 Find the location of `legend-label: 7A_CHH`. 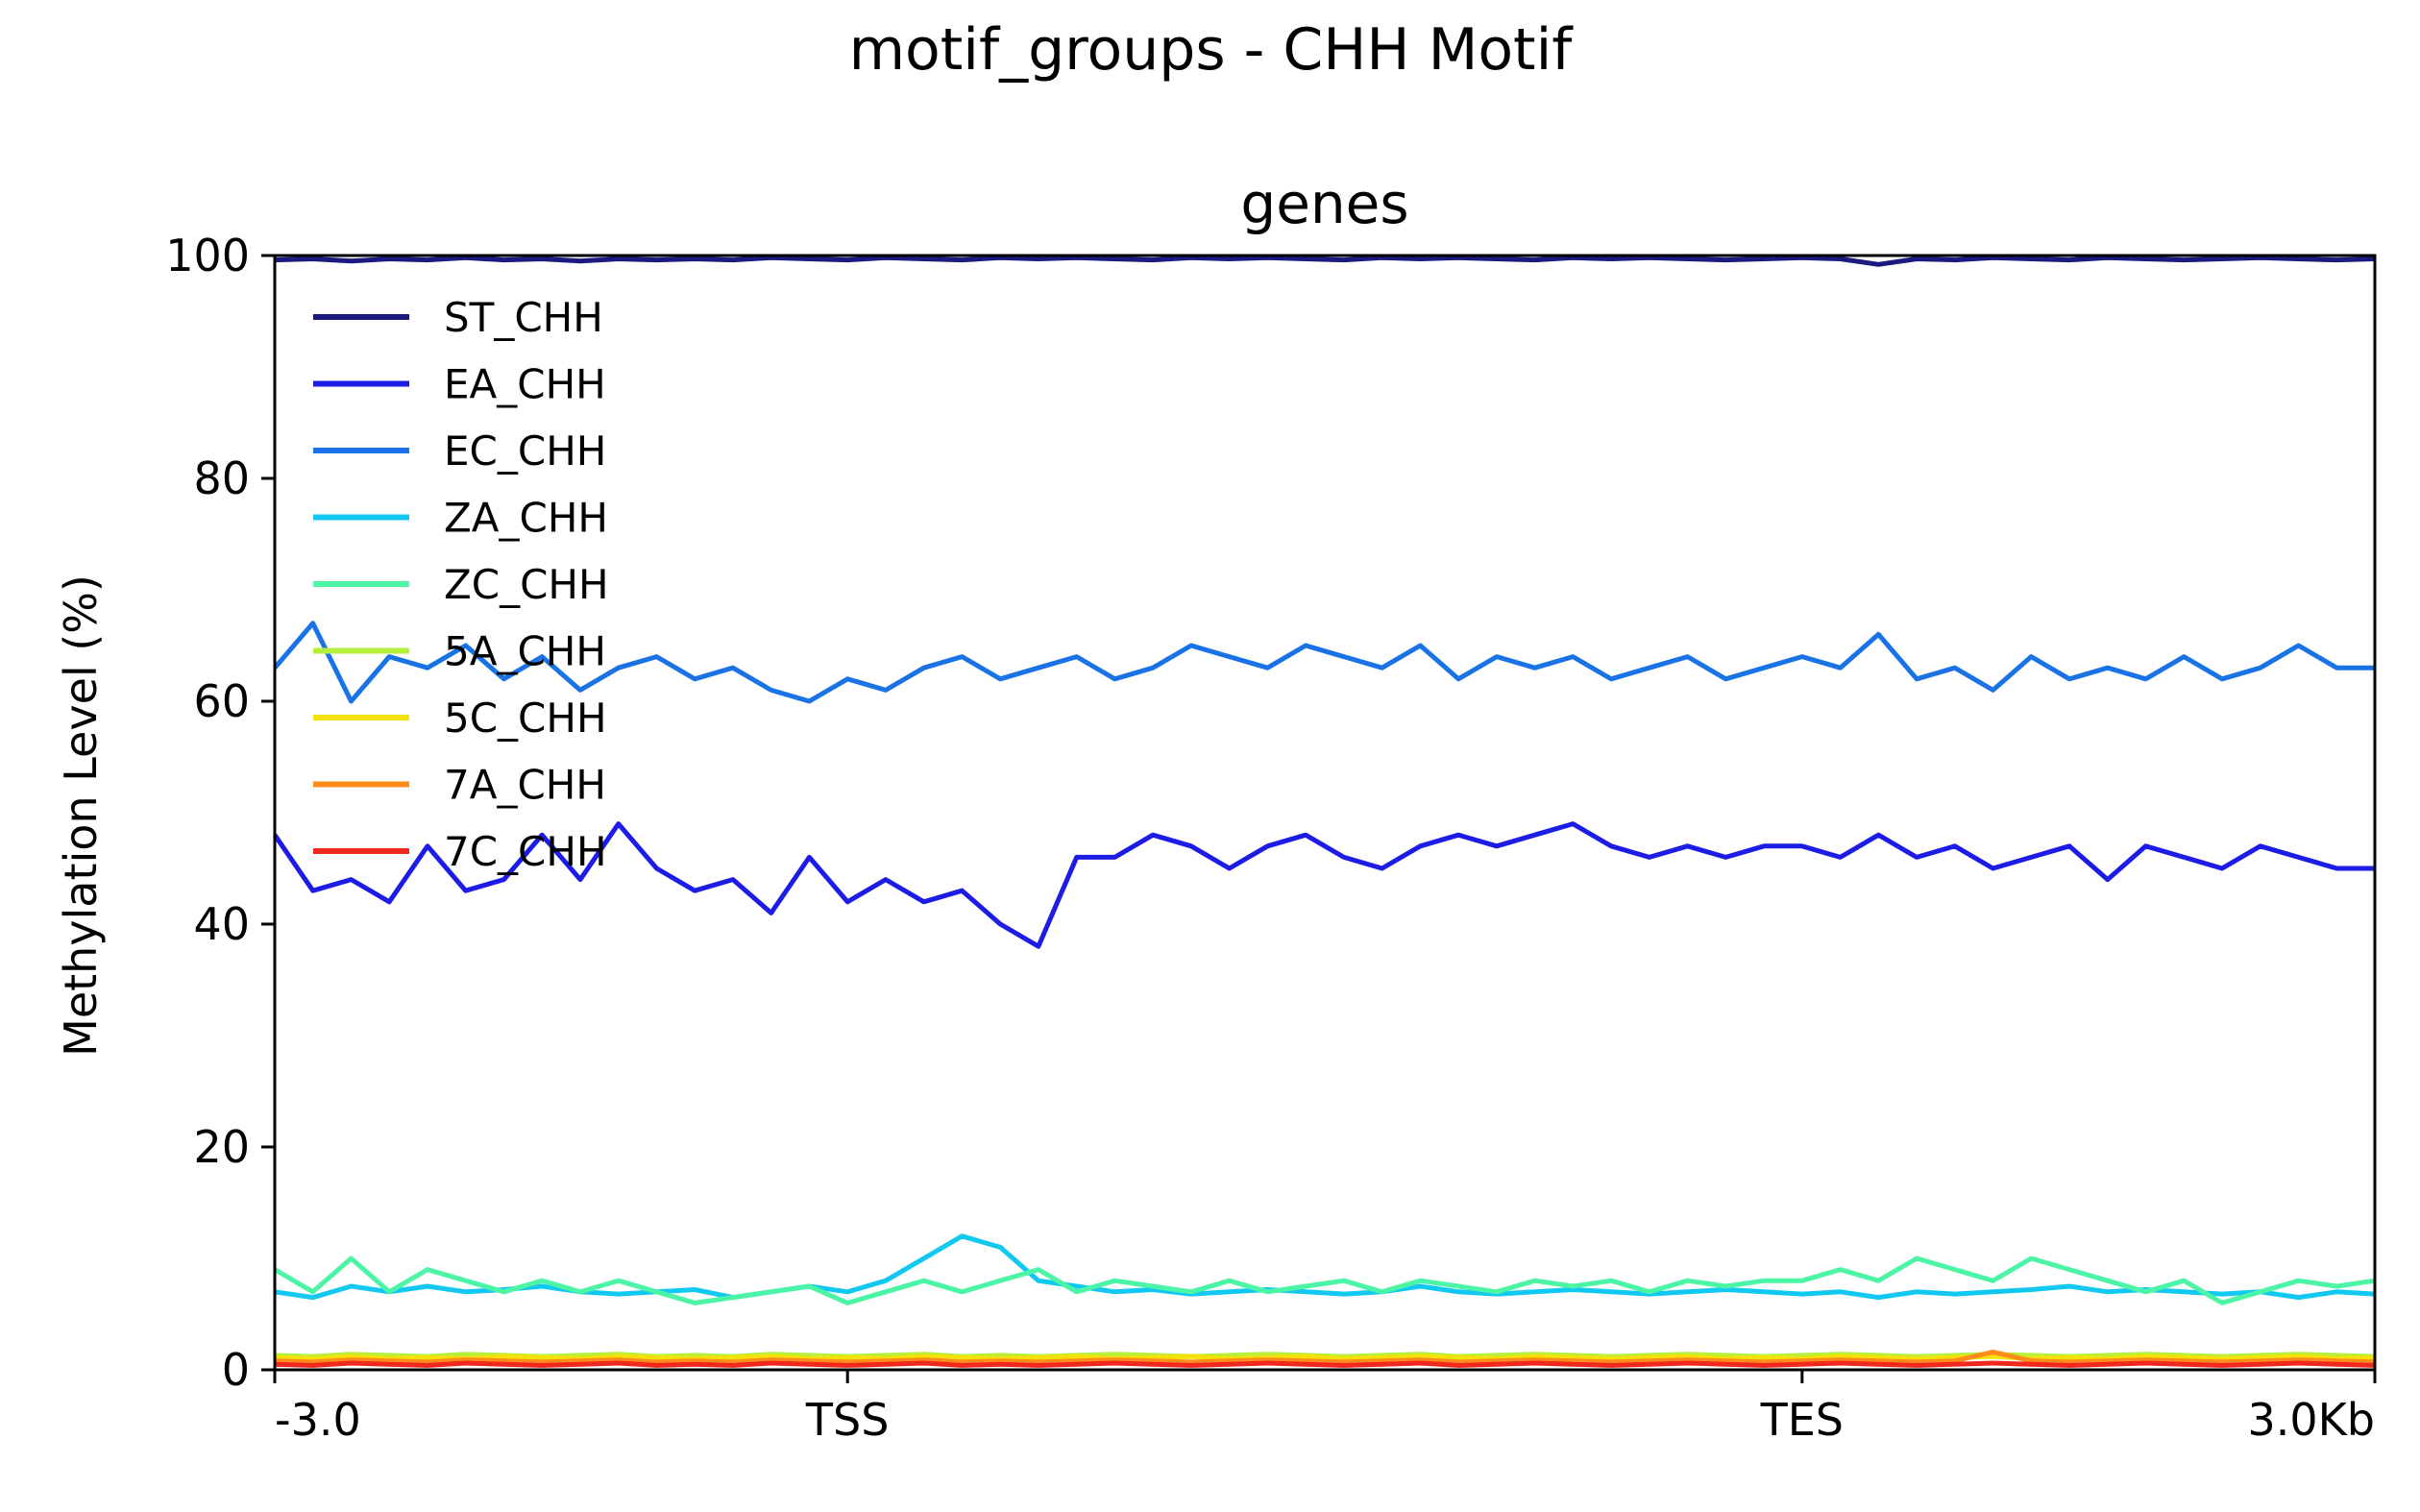

legend-label: 7A_CHH is located at coordinates (525, 785).